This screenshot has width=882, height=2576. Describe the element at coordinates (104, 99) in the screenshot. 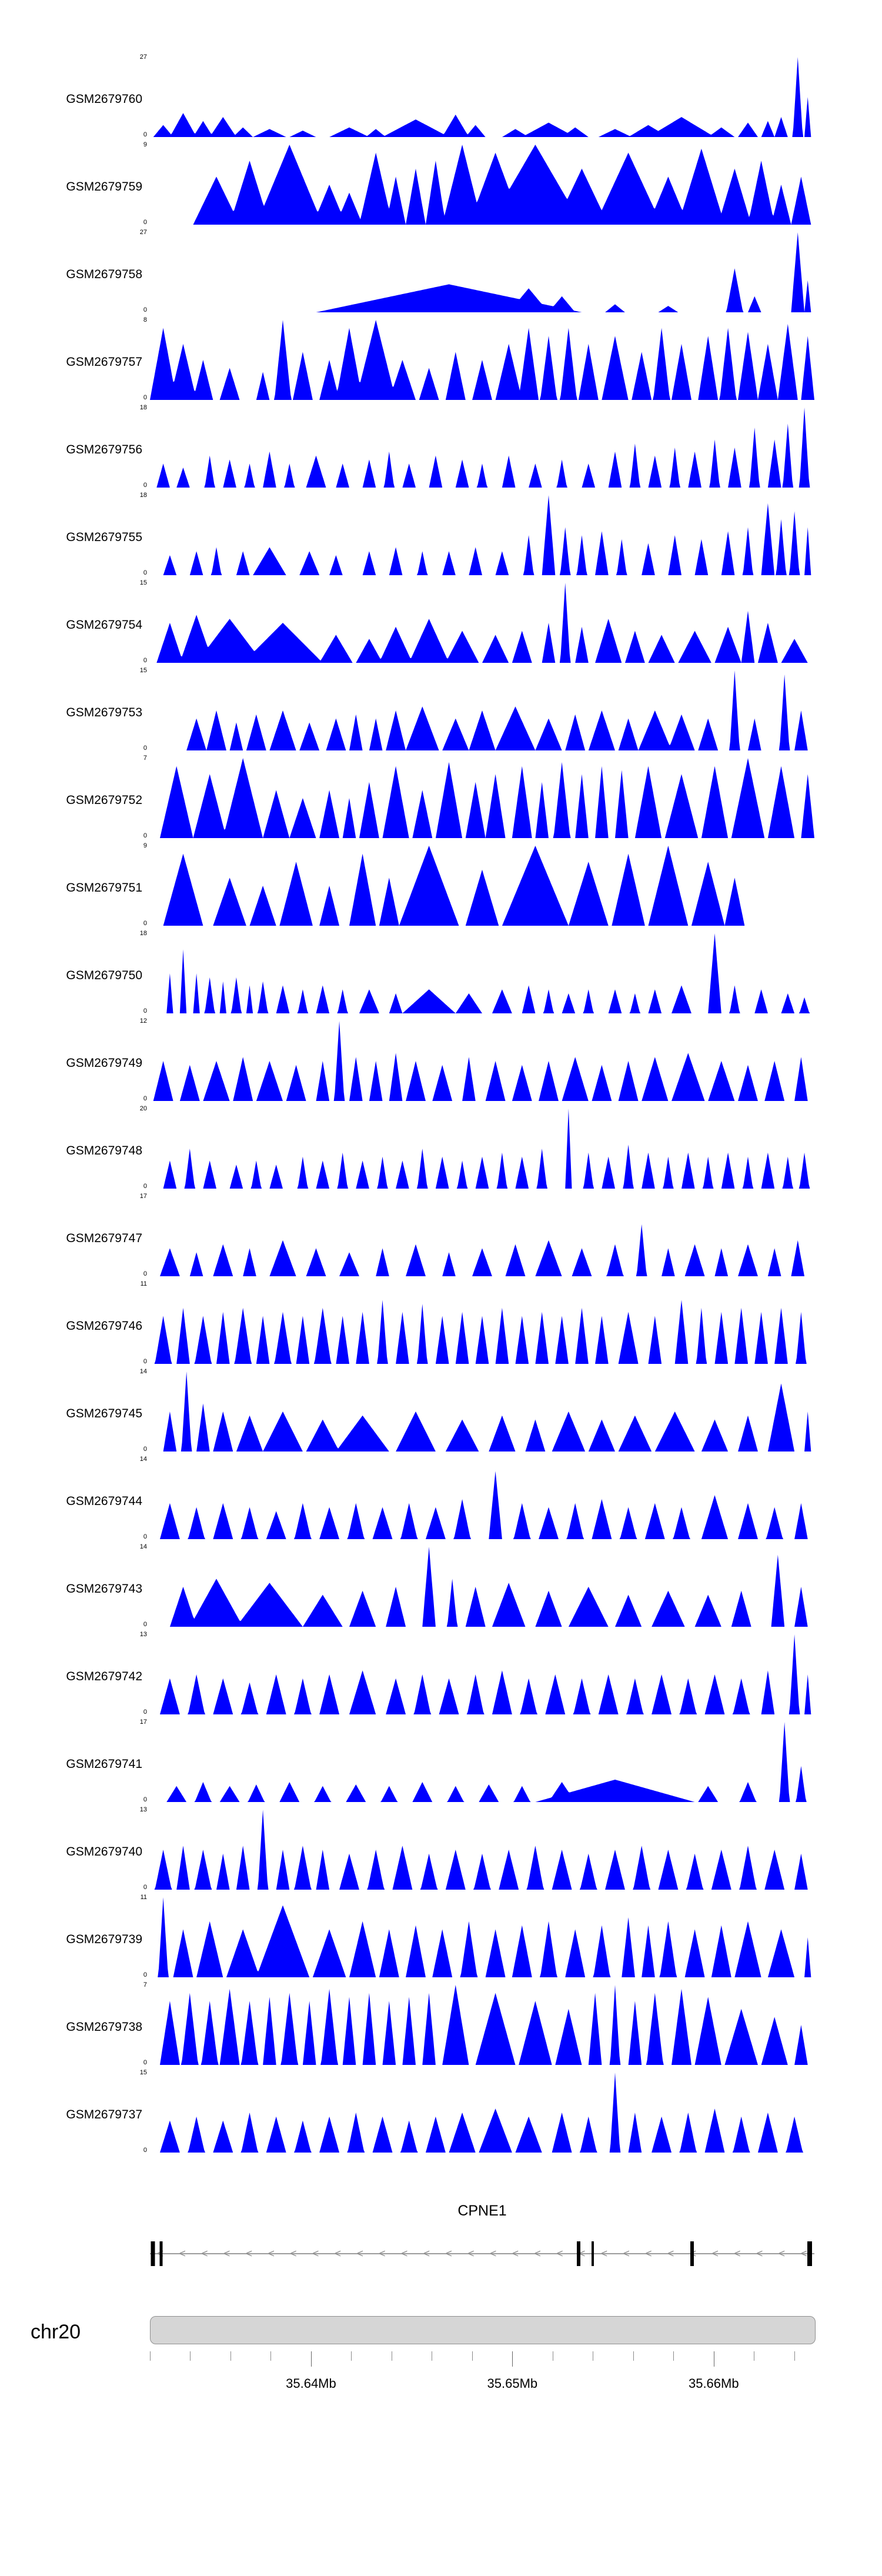

I see `track-label: GSM2679760` at that location.